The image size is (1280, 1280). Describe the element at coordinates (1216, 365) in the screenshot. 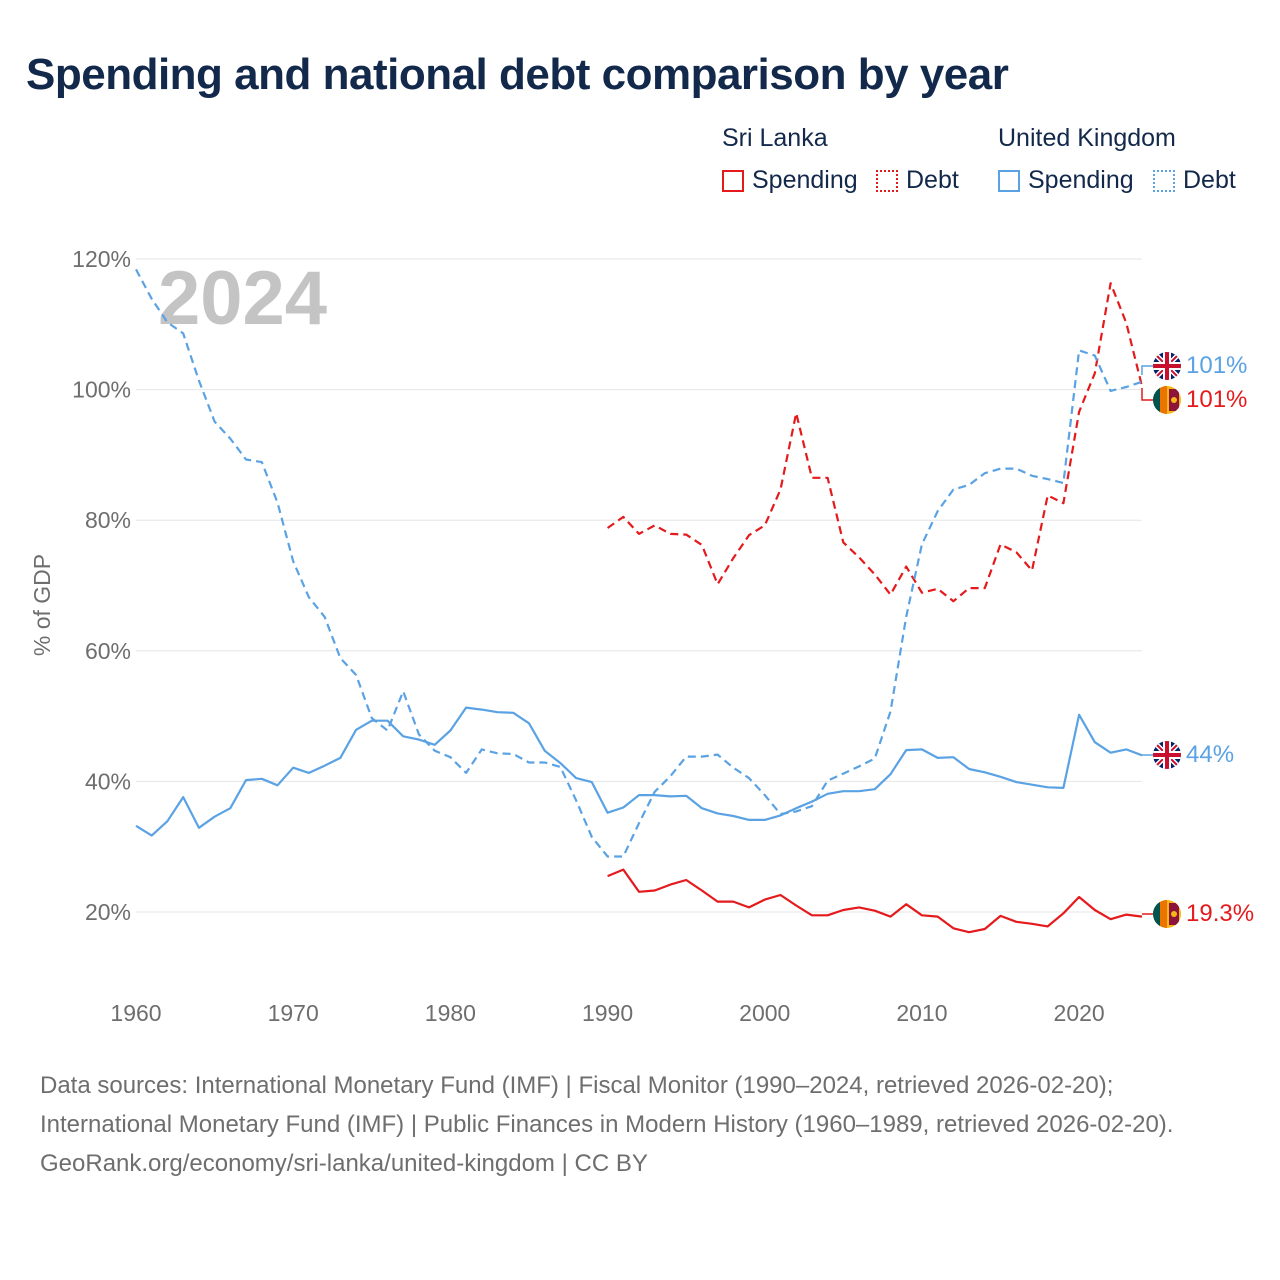

I see `uk-debt-end-label: 101%` at that location.